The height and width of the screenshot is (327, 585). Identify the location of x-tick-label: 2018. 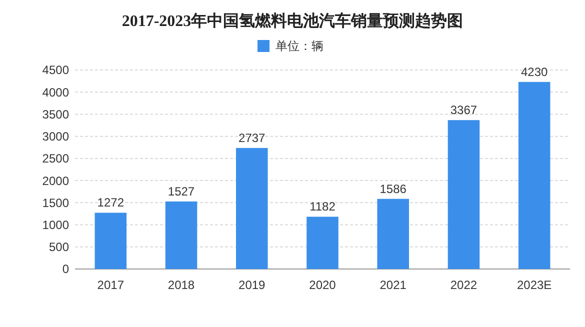
(181, 285).